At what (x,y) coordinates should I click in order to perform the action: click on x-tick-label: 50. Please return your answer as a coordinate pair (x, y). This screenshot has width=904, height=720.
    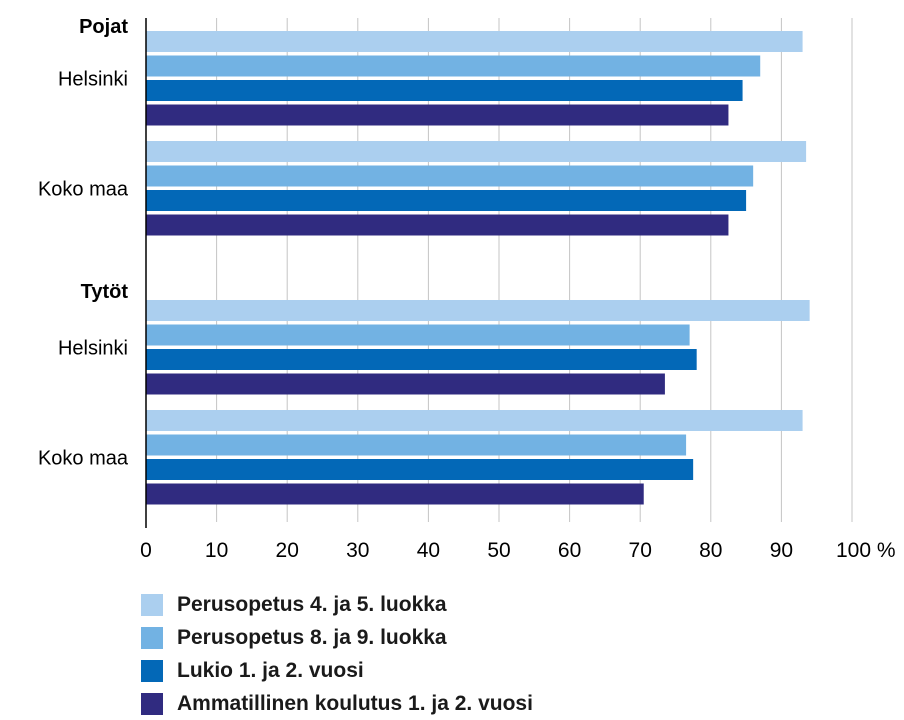
    Looking at the image, I should click on (498, 550).